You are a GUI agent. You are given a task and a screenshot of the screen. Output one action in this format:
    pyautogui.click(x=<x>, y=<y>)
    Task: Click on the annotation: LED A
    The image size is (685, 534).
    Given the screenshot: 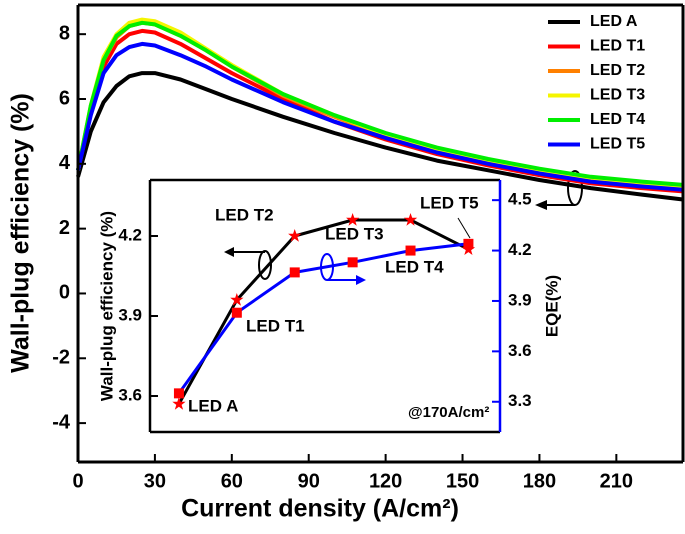 What is the action you would take?
    pyautogui.click(x=213, y=405)
    